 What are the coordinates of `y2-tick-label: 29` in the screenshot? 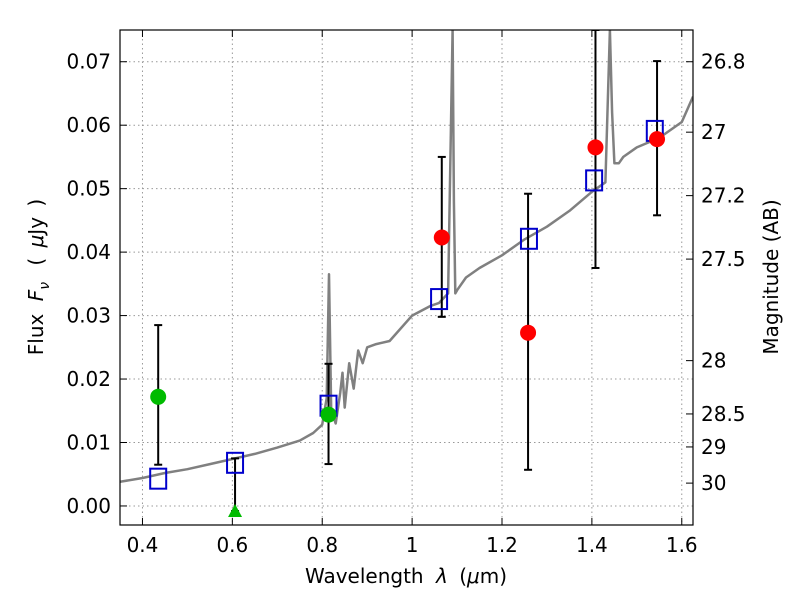 It's located at (713, 447).